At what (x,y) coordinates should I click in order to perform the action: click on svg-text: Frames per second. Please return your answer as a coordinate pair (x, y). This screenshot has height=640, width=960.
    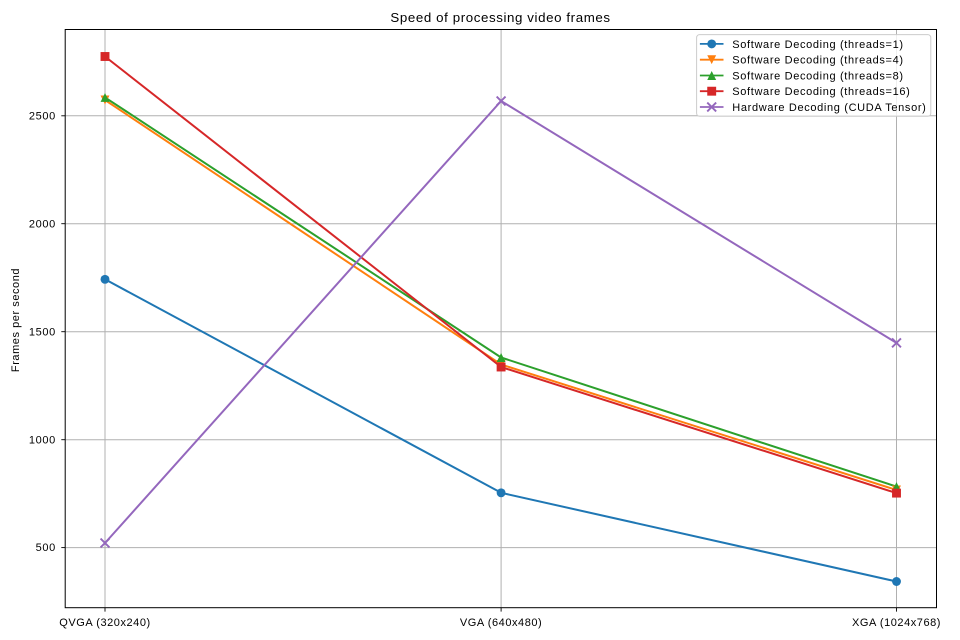
    Looking at the image, I should click on (16, 320).